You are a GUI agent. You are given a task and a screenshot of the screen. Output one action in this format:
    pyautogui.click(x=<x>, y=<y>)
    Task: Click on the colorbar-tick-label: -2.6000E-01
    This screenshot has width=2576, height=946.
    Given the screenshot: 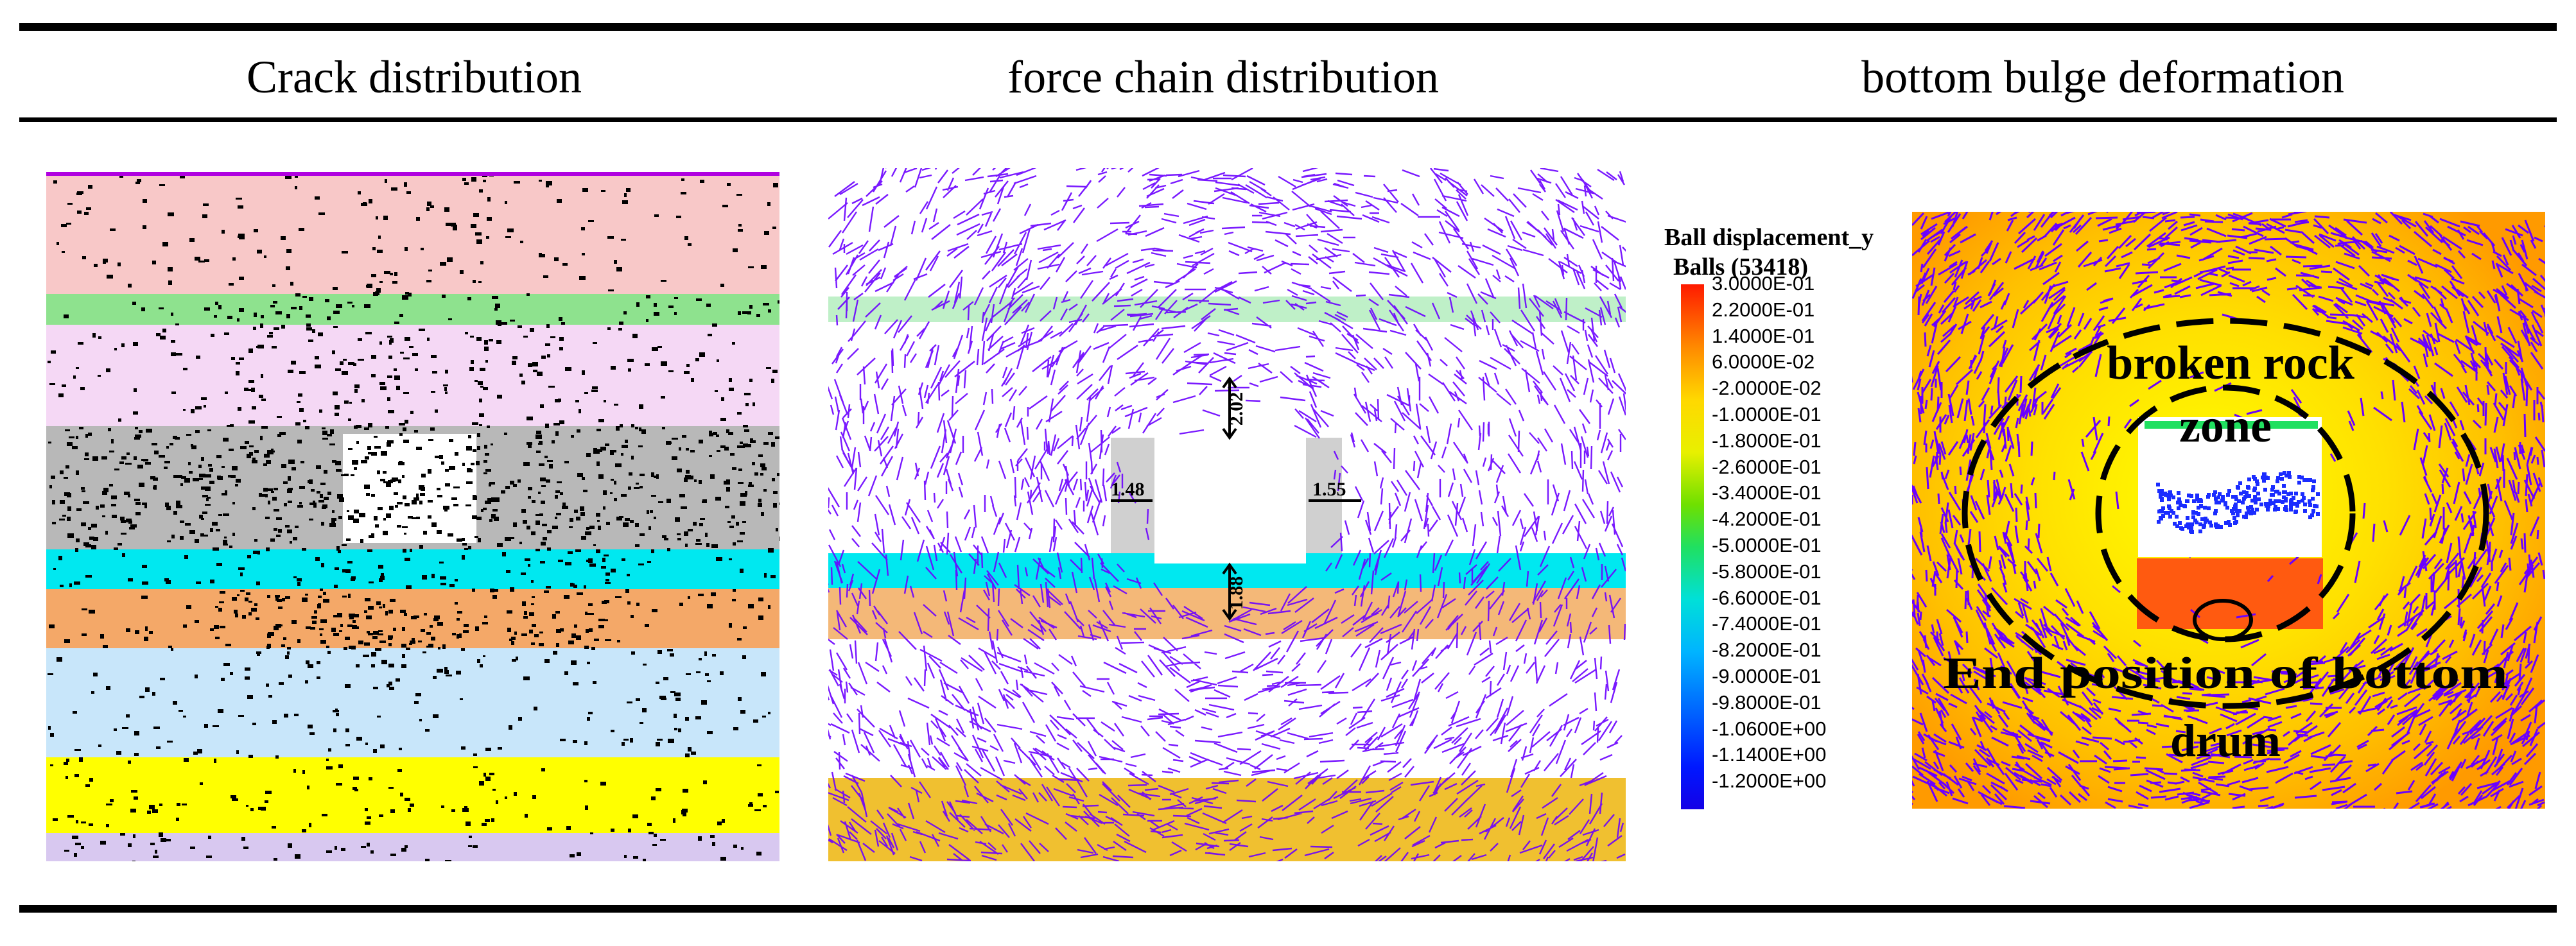 What is the action you would take?
    pyautogui.click(x=1767, y=466)
    